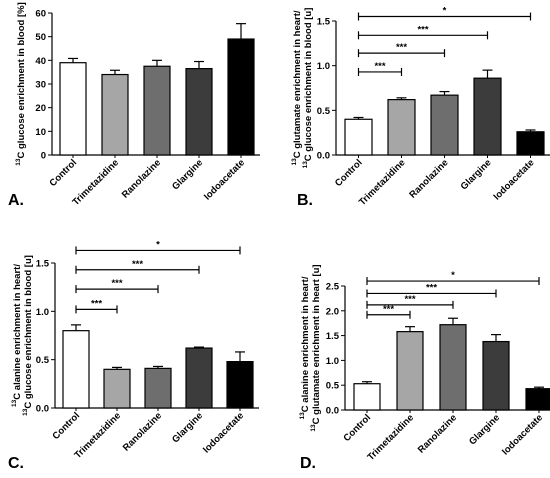  What do you see at coordinates (40, 85) in the screenshot?
I see `y-tick-label: 30` at bounding box center [40, 85].